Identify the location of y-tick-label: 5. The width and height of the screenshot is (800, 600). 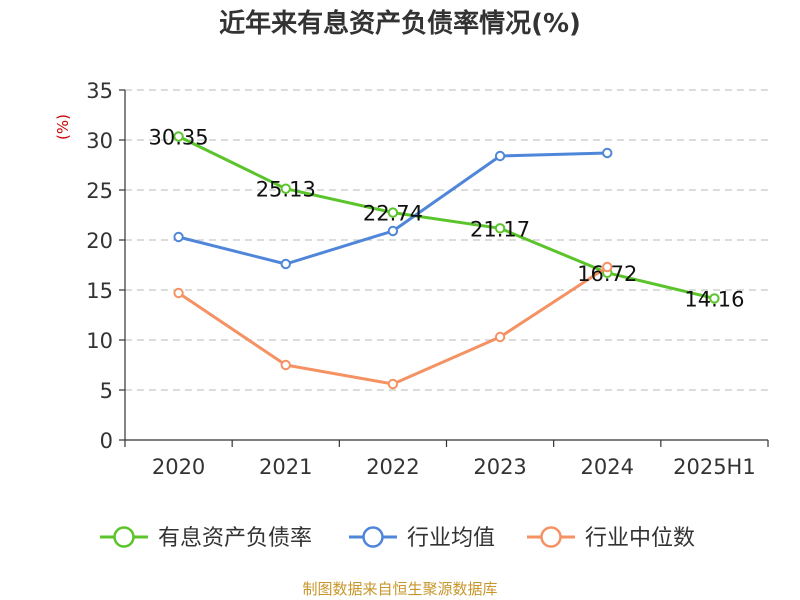
(106, 391).